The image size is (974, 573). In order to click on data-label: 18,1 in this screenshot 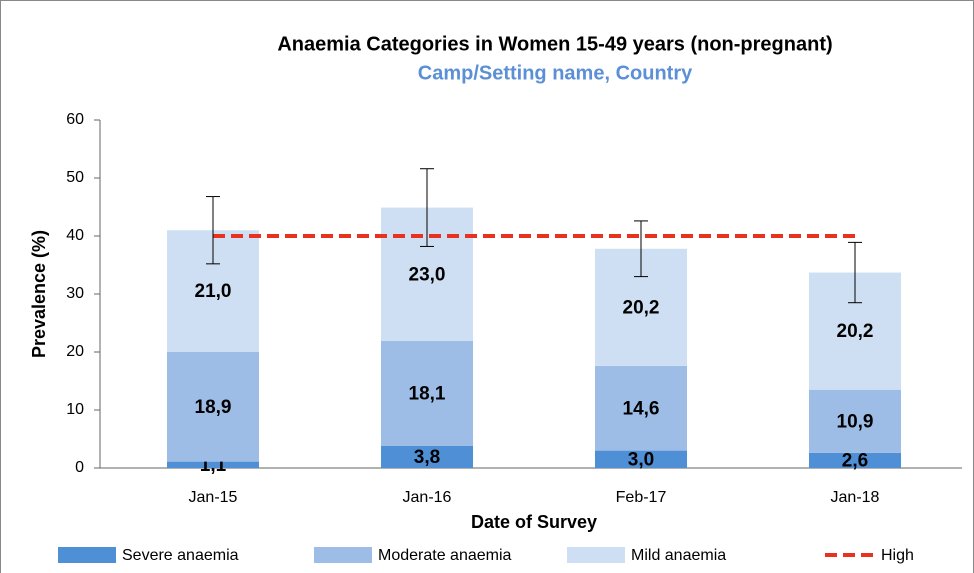, I will do `click(427, 393)`.